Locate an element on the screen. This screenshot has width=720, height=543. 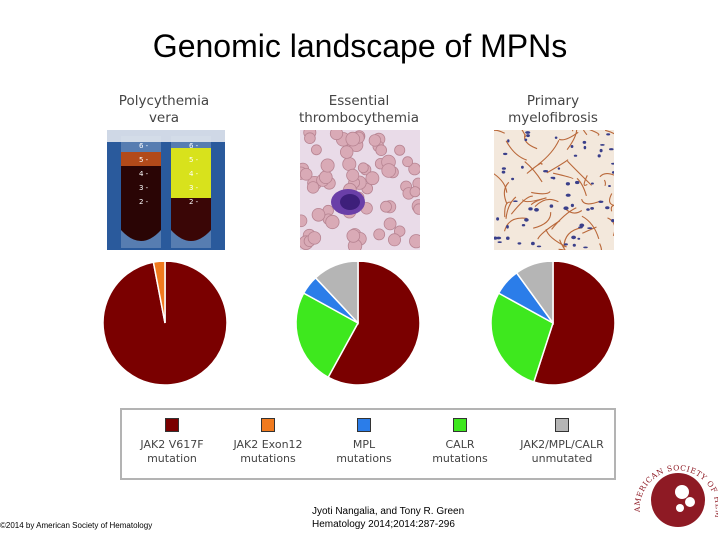
panel-header-pmf: Primary myelofibrosis is located at coordinates (553, 110).